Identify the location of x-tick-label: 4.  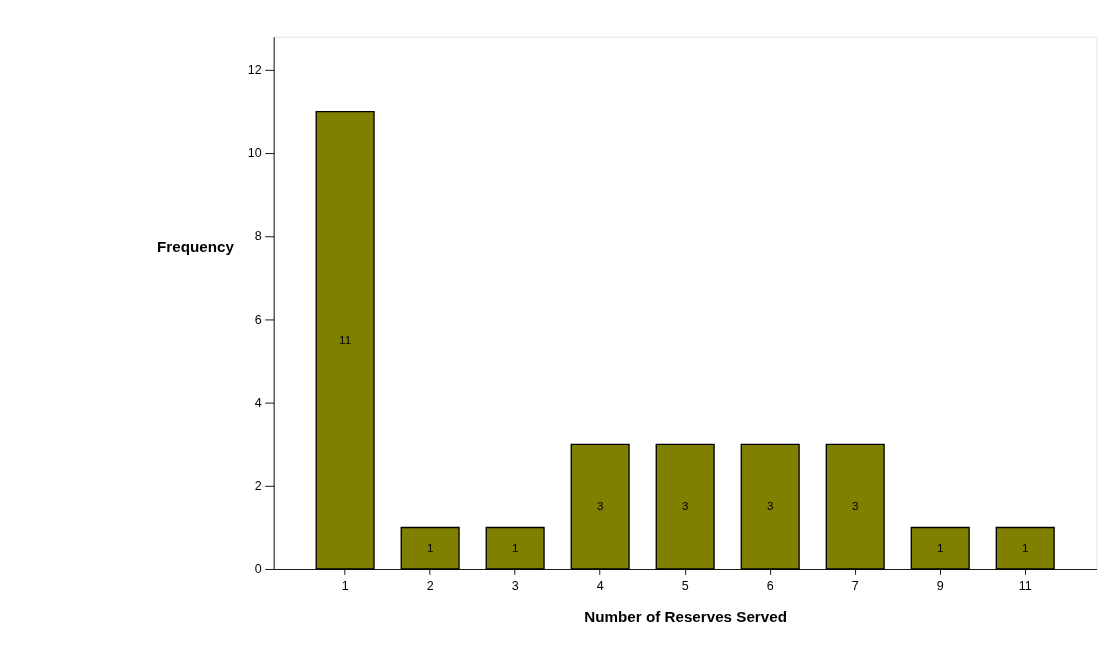
(600, 586).